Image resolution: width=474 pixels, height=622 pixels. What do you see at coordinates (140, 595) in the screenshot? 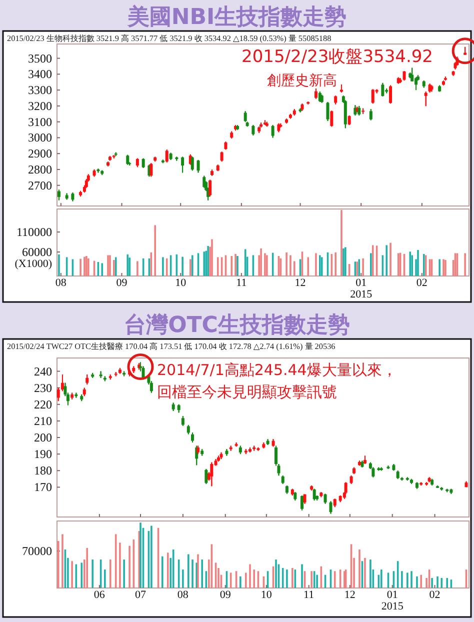
I see `x-tick-label: 07` at bounding box center [140, 595].